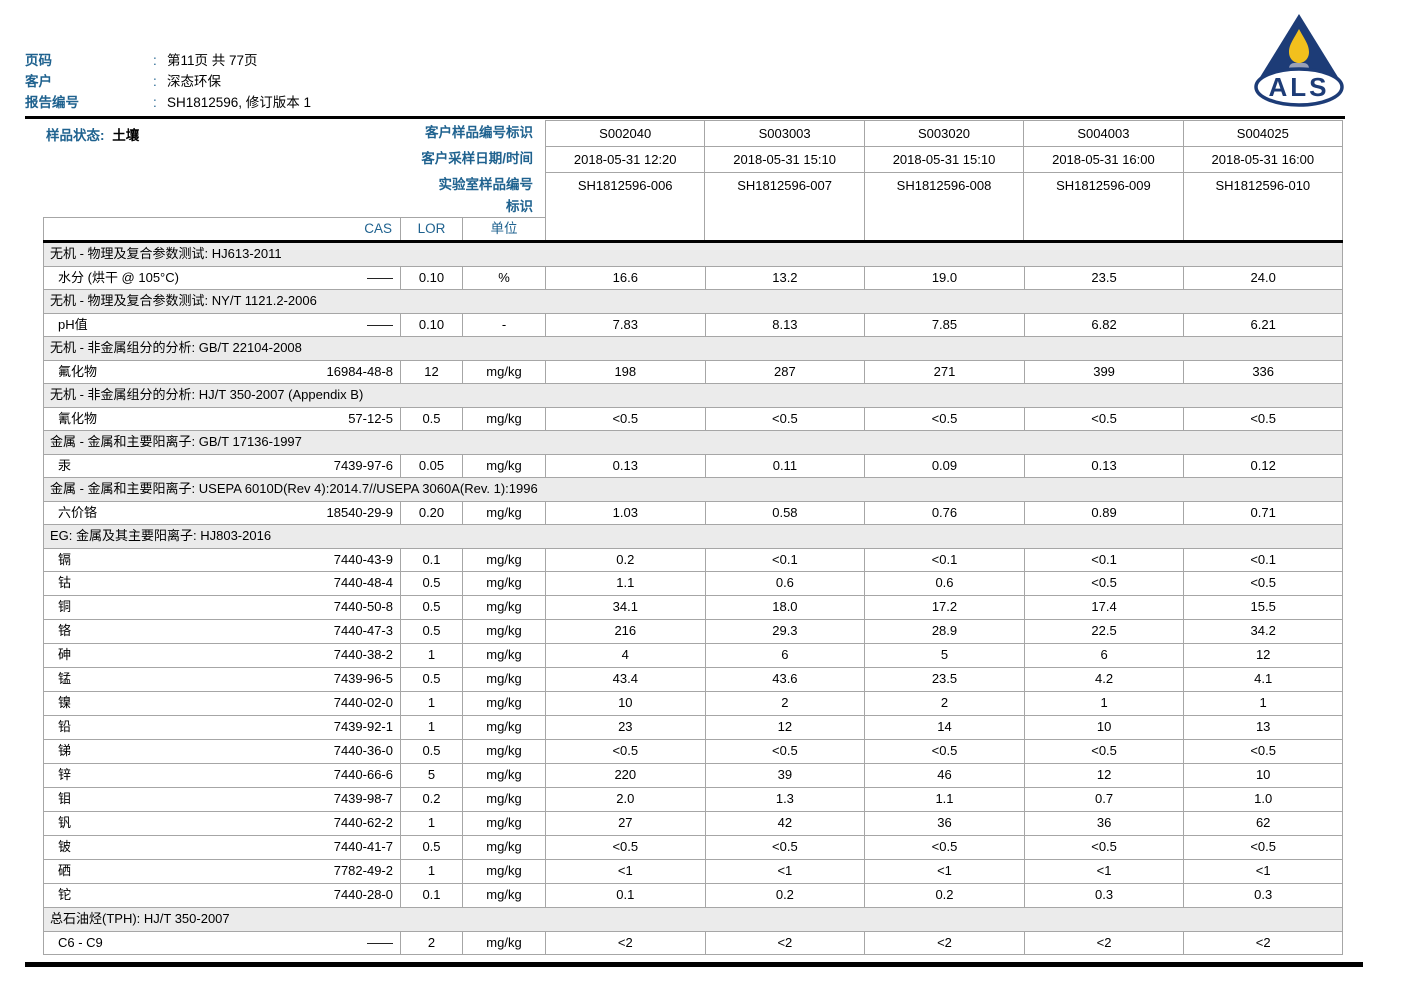 This screenshot has height=992, width=1402. What do you see at coordinates (944, 583) in the screenshot?
I see `result-value: 0.6` at bounding box center [944, 583].